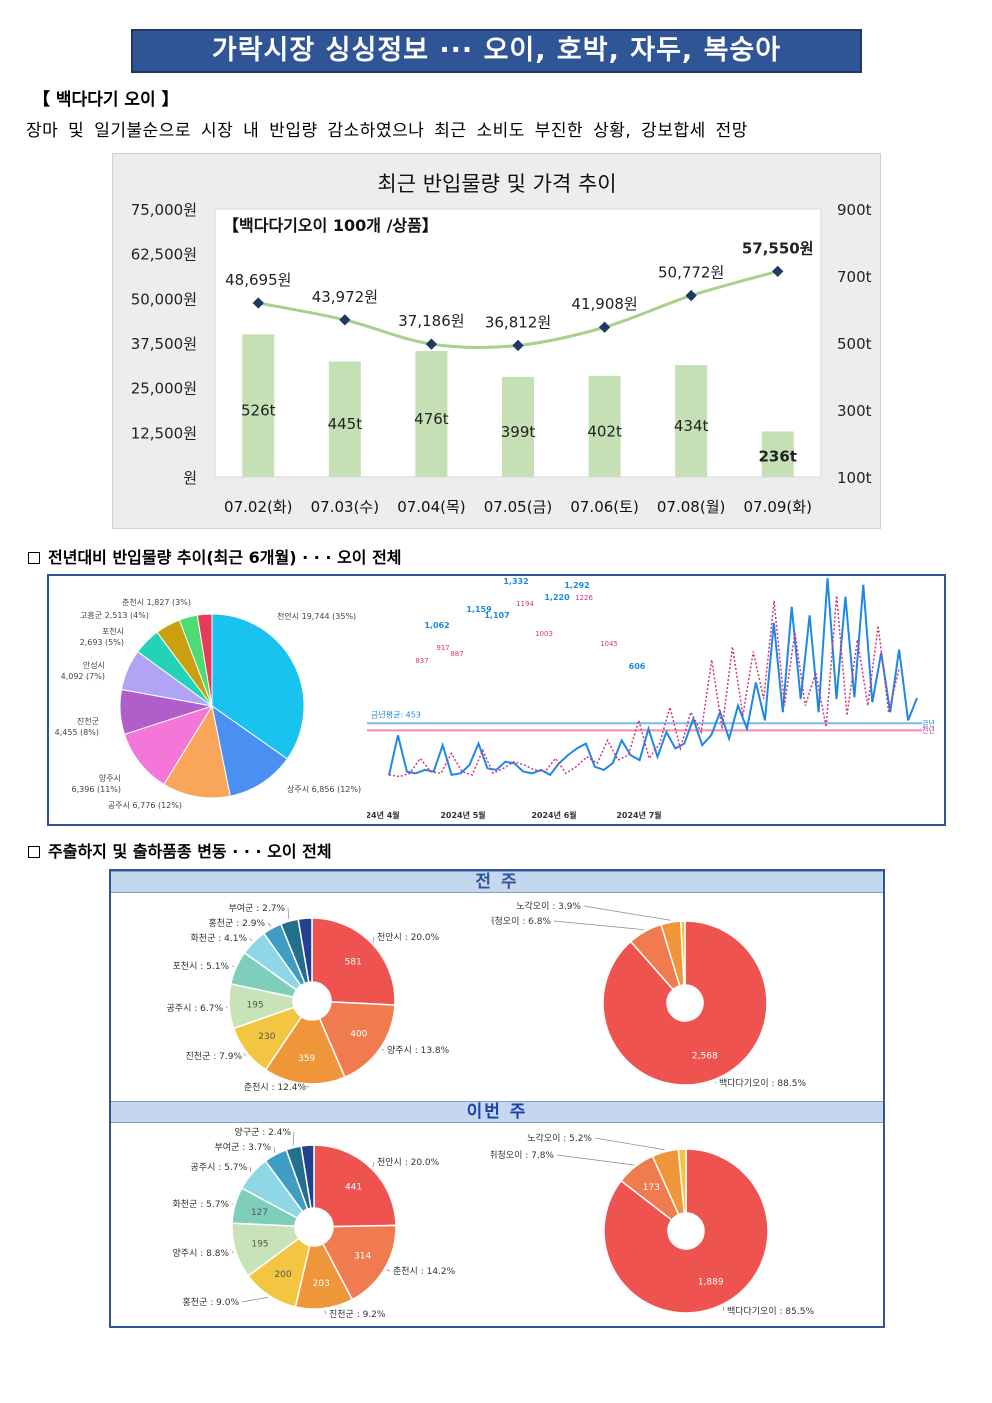 The width and height of the screenshot is (992, 1403). What do you see at coordinates (164, 433) in the screenshot?
I see `y-left-tick: 12,500원` at bounding box center [164, 433].